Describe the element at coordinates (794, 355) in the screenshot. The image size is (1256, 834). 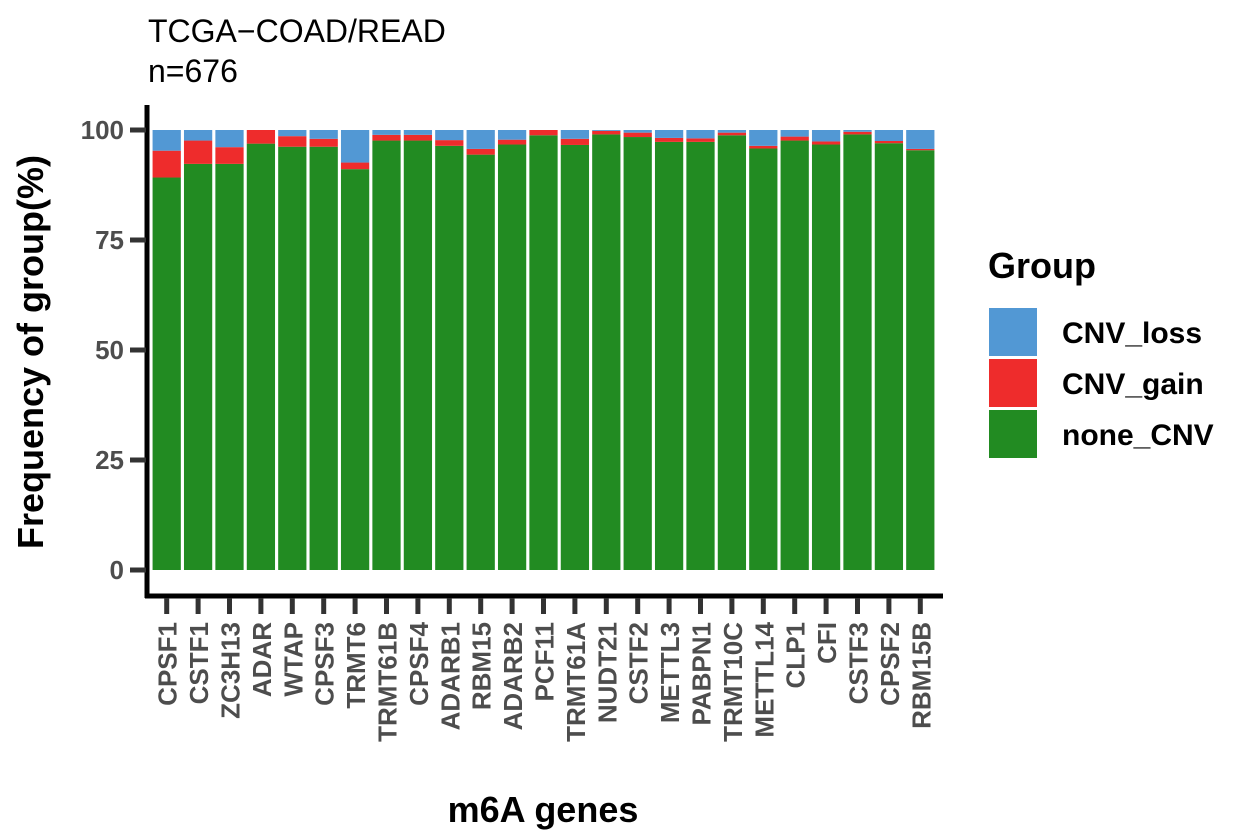
I see `bar-CLP1-none_CNV` at that location.